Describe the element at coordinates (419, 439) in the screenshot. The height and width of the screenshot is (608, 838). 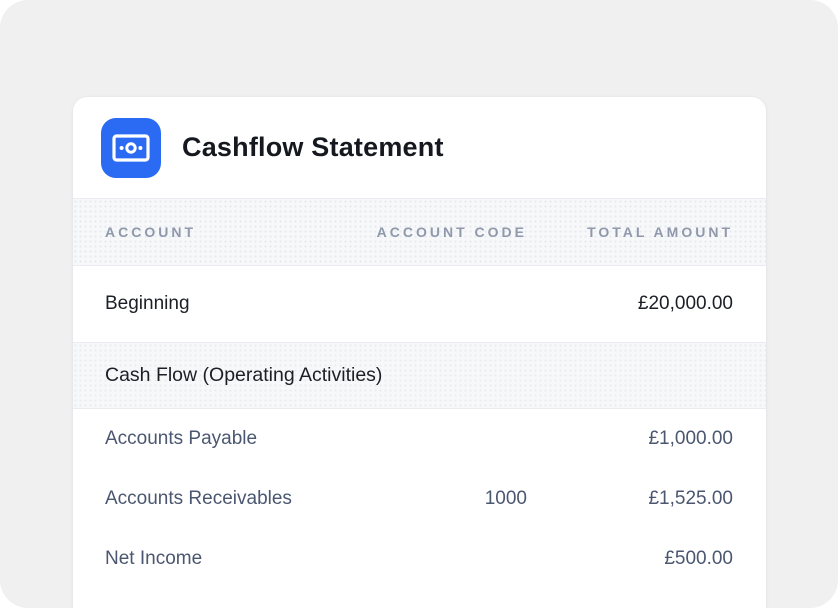
I see `table-row-accounts-payable: Accounts Payable £1,000.00` at that location.